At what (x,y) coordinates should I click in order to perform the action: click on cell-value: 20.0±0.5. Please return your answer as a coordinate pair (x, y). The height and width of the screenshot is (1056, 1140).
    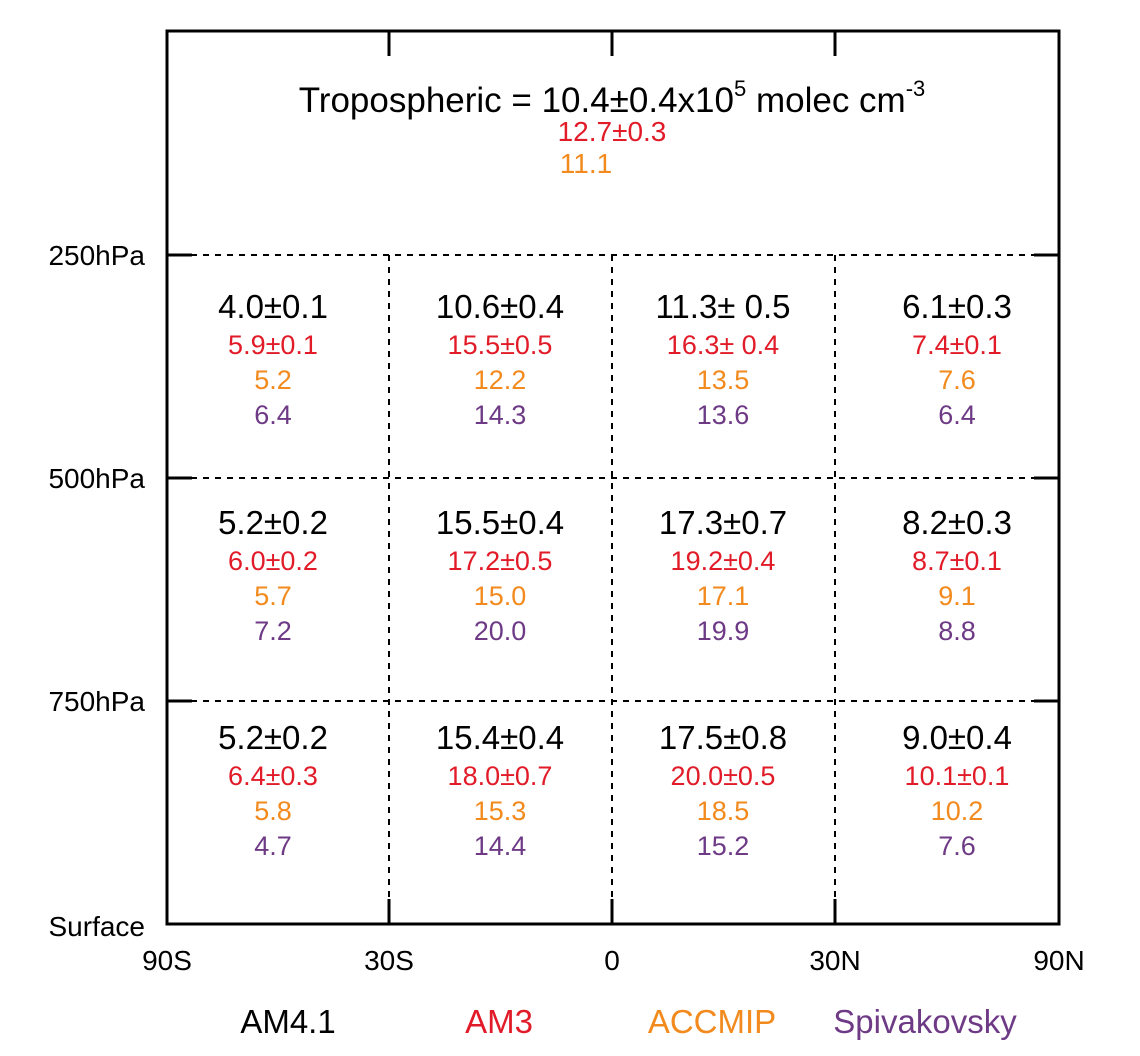
    Looking at the image, I should click on (723, 776).